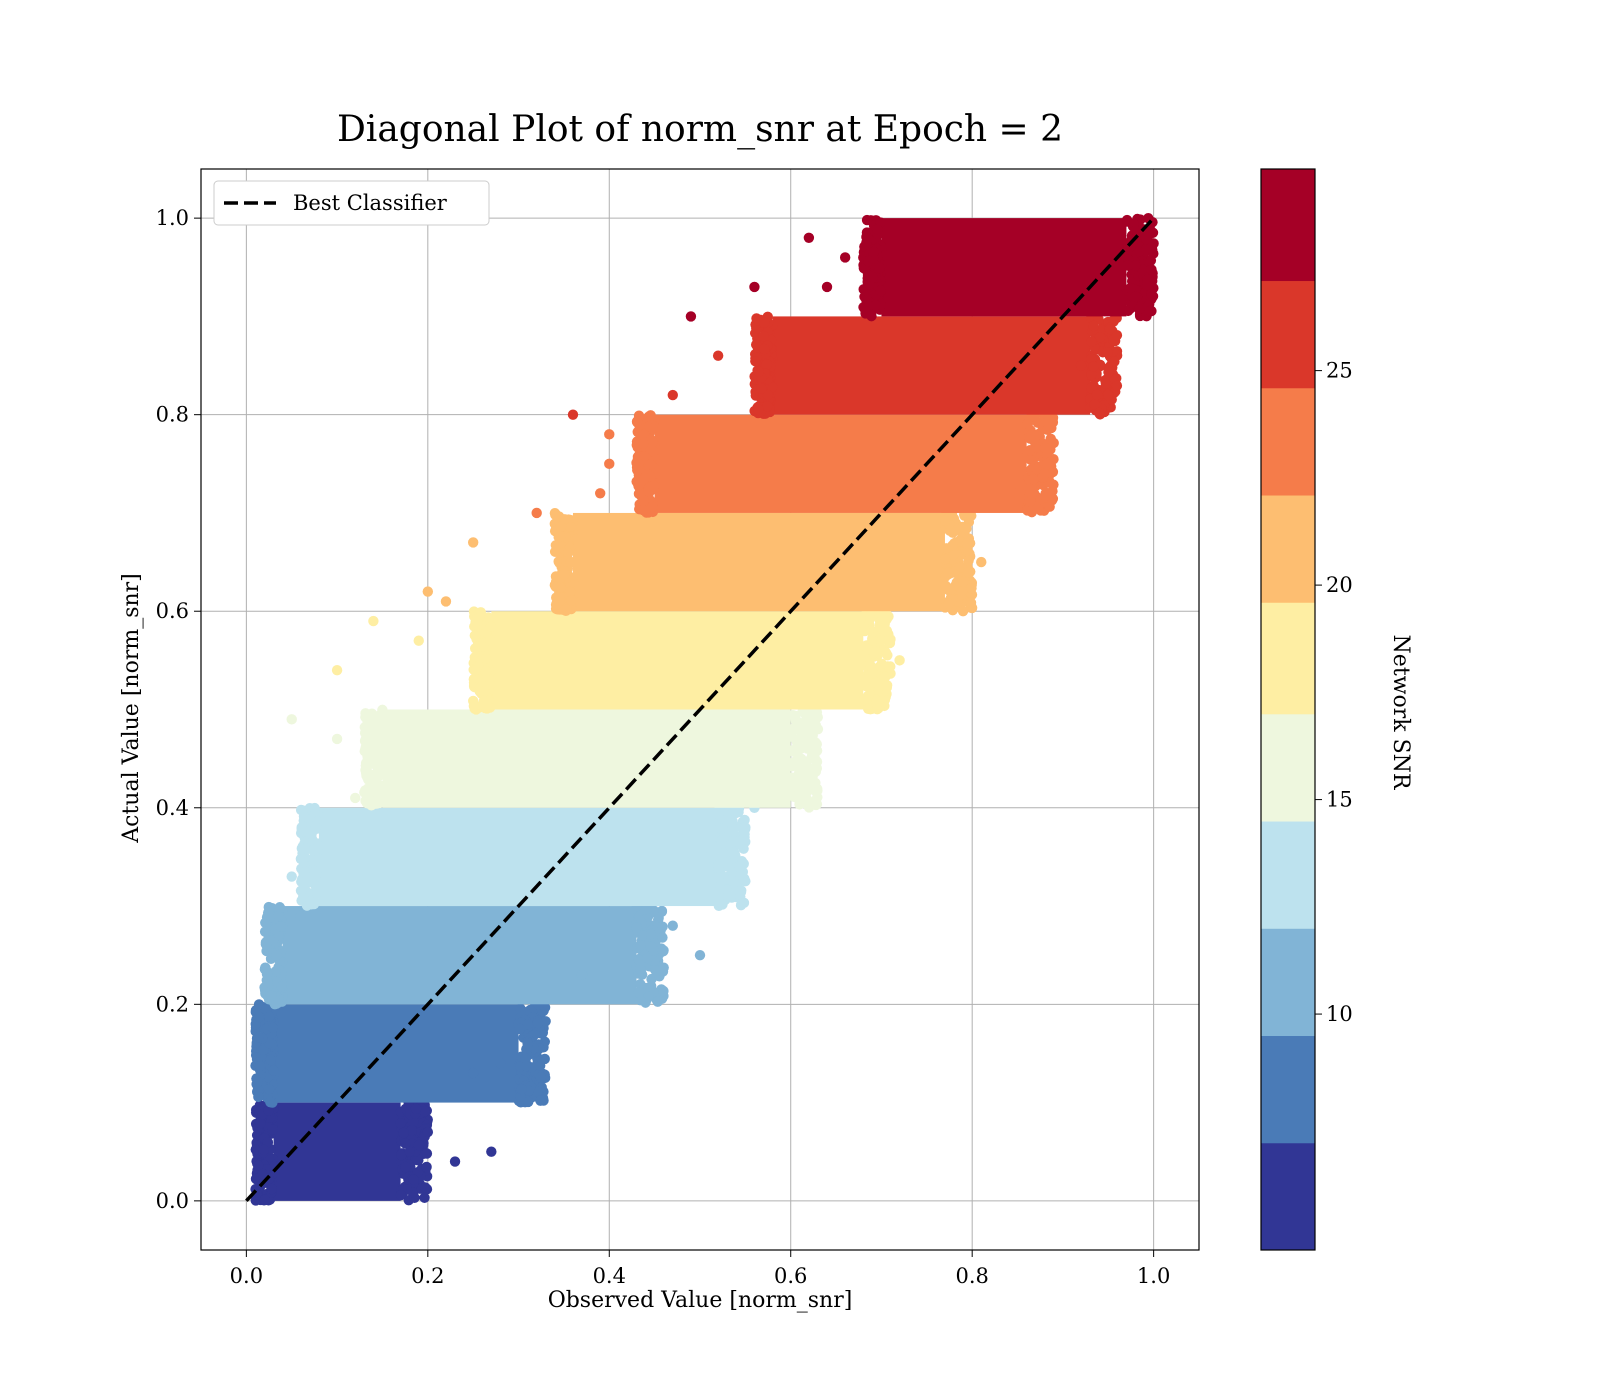  What do you see at coordinates (609, 1276) in the screenshot?
I see `x-tick-label: 0.4` at bounding box center [609, 1276].